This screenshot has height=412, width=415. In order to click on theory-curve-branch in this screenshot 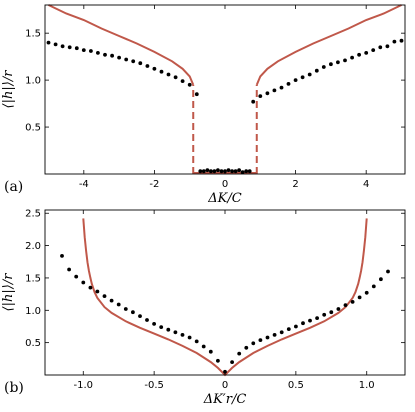, I will do `click(328, 45)`.